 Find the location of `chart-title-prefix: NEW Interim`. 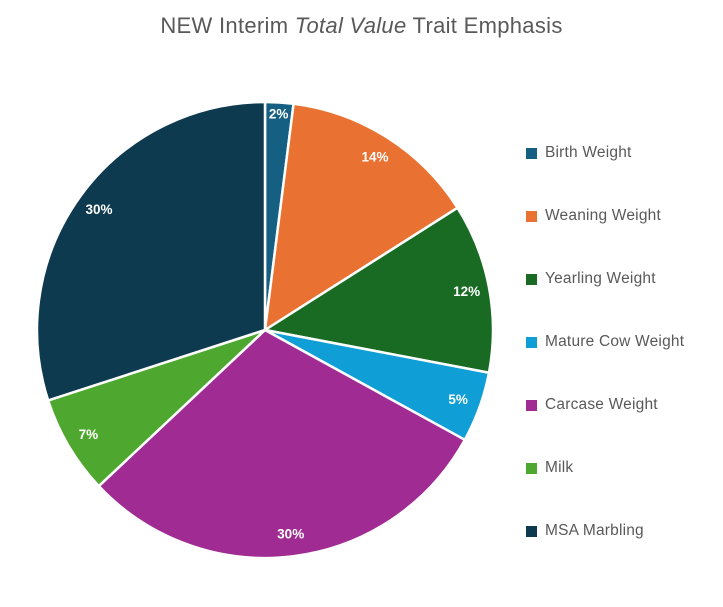

chart-title-prefix: NEW Interim is located at coordinates (227, 25).